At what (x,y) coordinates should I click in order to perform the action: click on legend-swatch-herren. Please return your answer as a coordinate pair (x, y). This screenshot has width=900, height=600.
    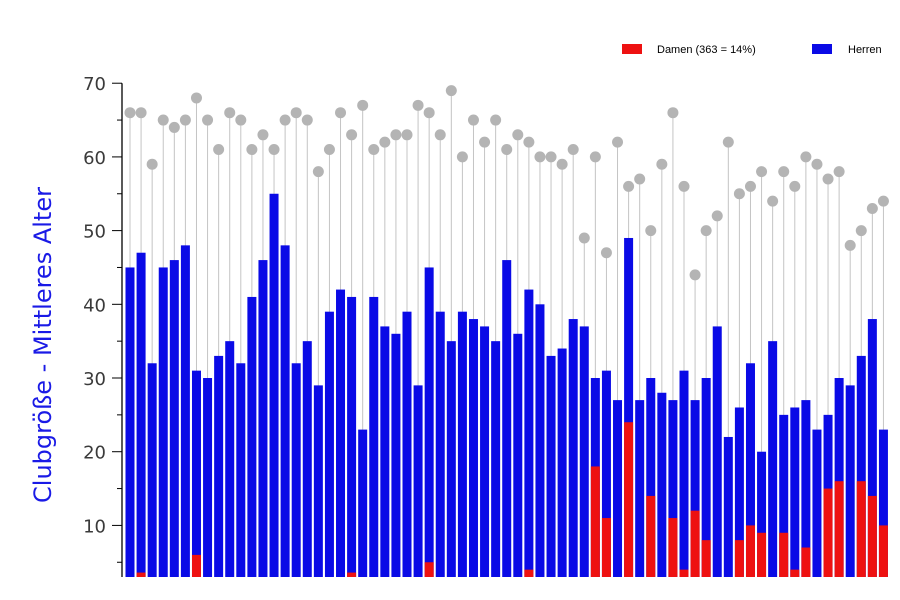
    Looking at the image, I should click on (822, 49).